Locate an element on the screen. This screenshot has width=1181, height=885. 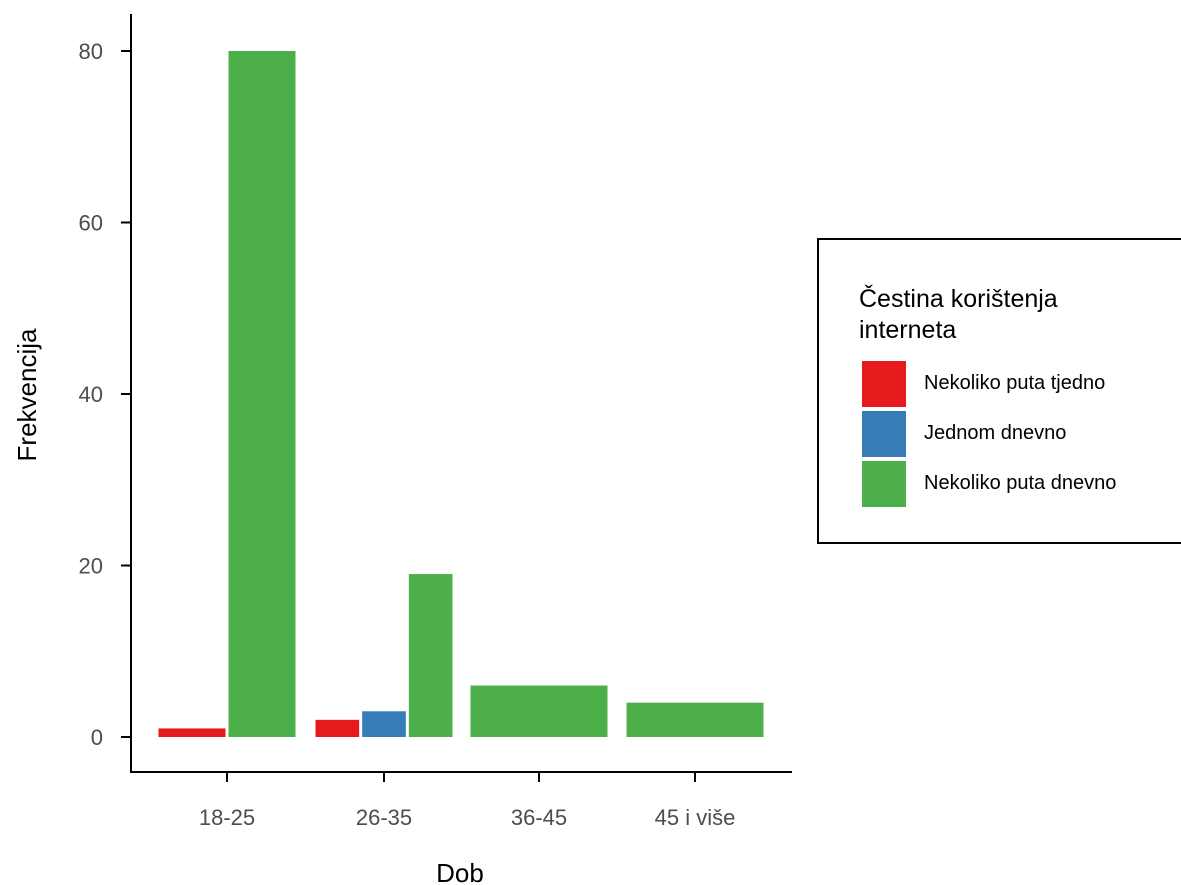
x-tick-label: 36-45 is located at coordinates (539, 817).